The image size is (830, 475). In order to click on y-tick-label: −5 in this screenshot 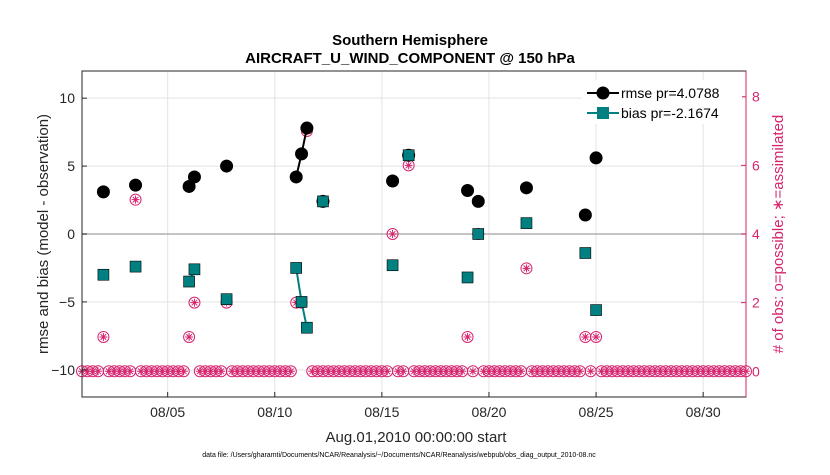, I will do `click(67, 302)`.